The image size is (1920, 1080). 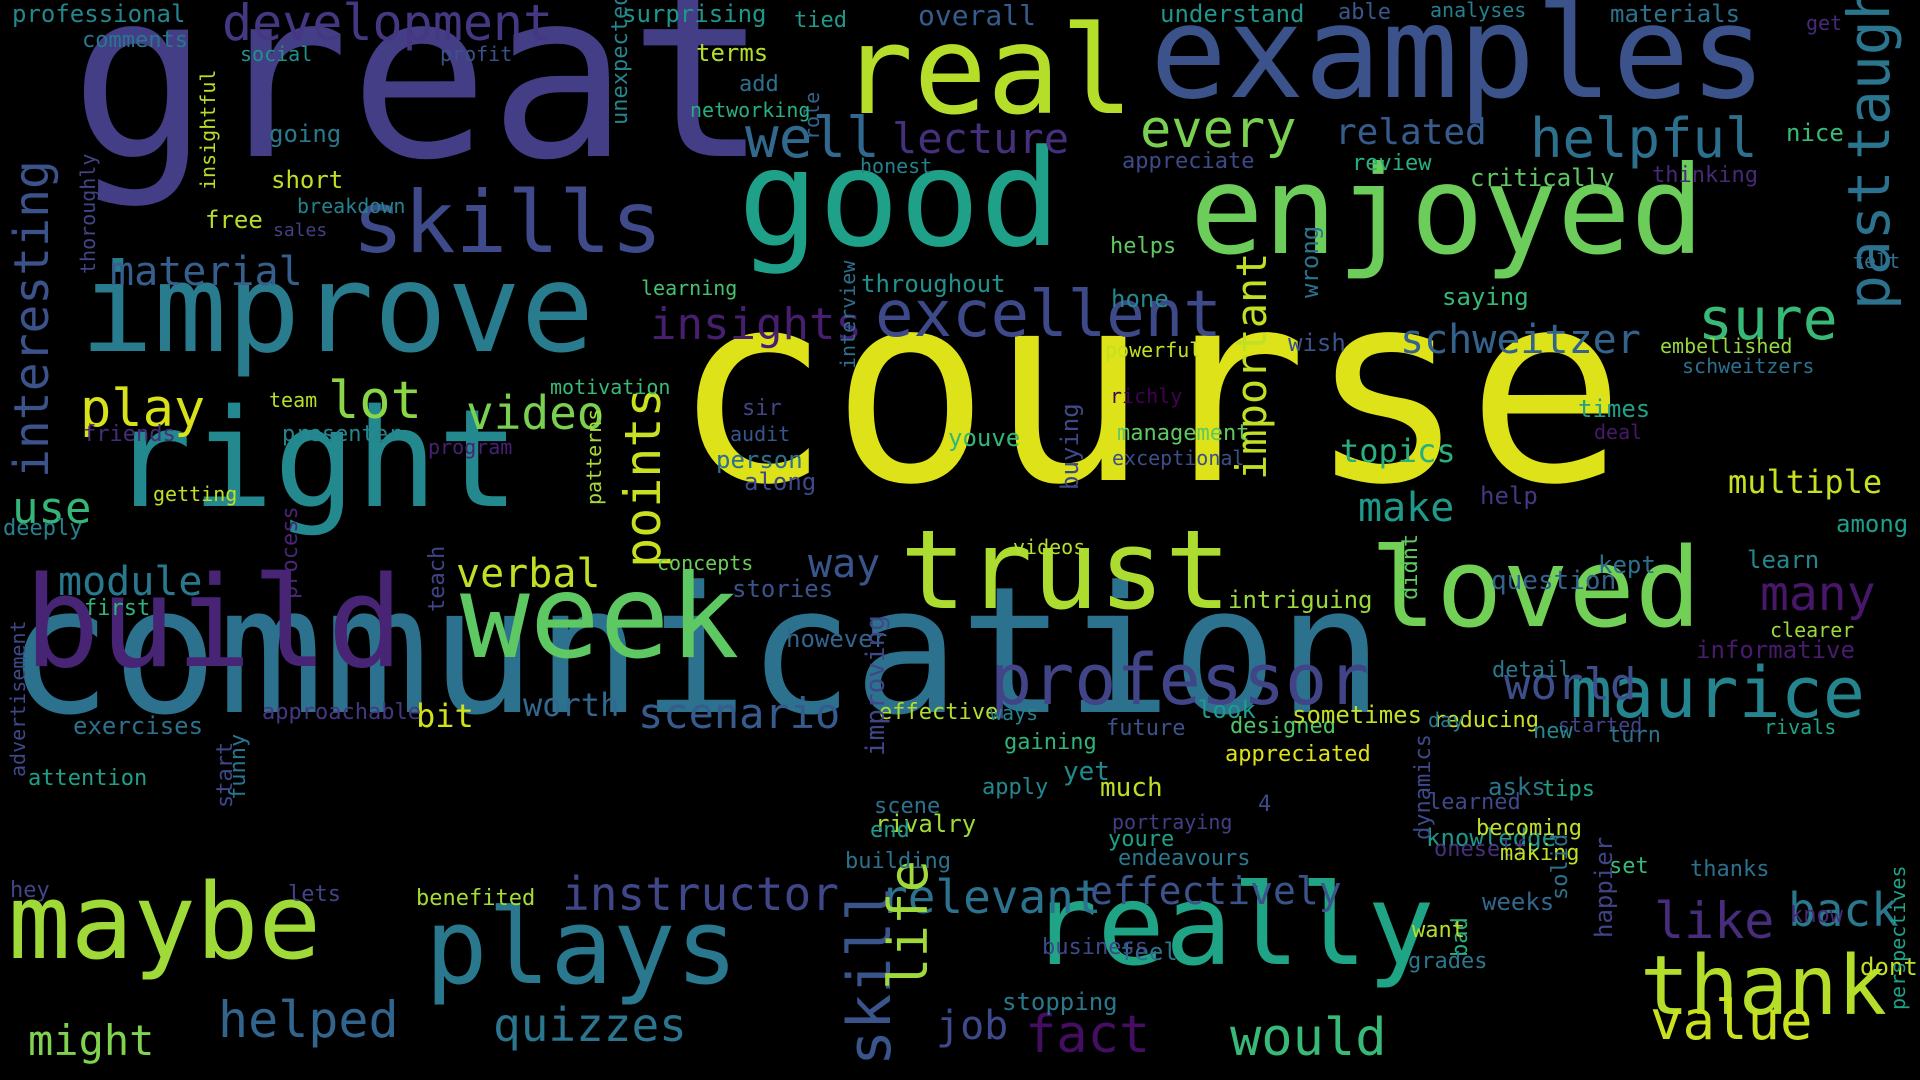 I want to click on word-perspectives: perspectives, so click(x=1898, y=938).